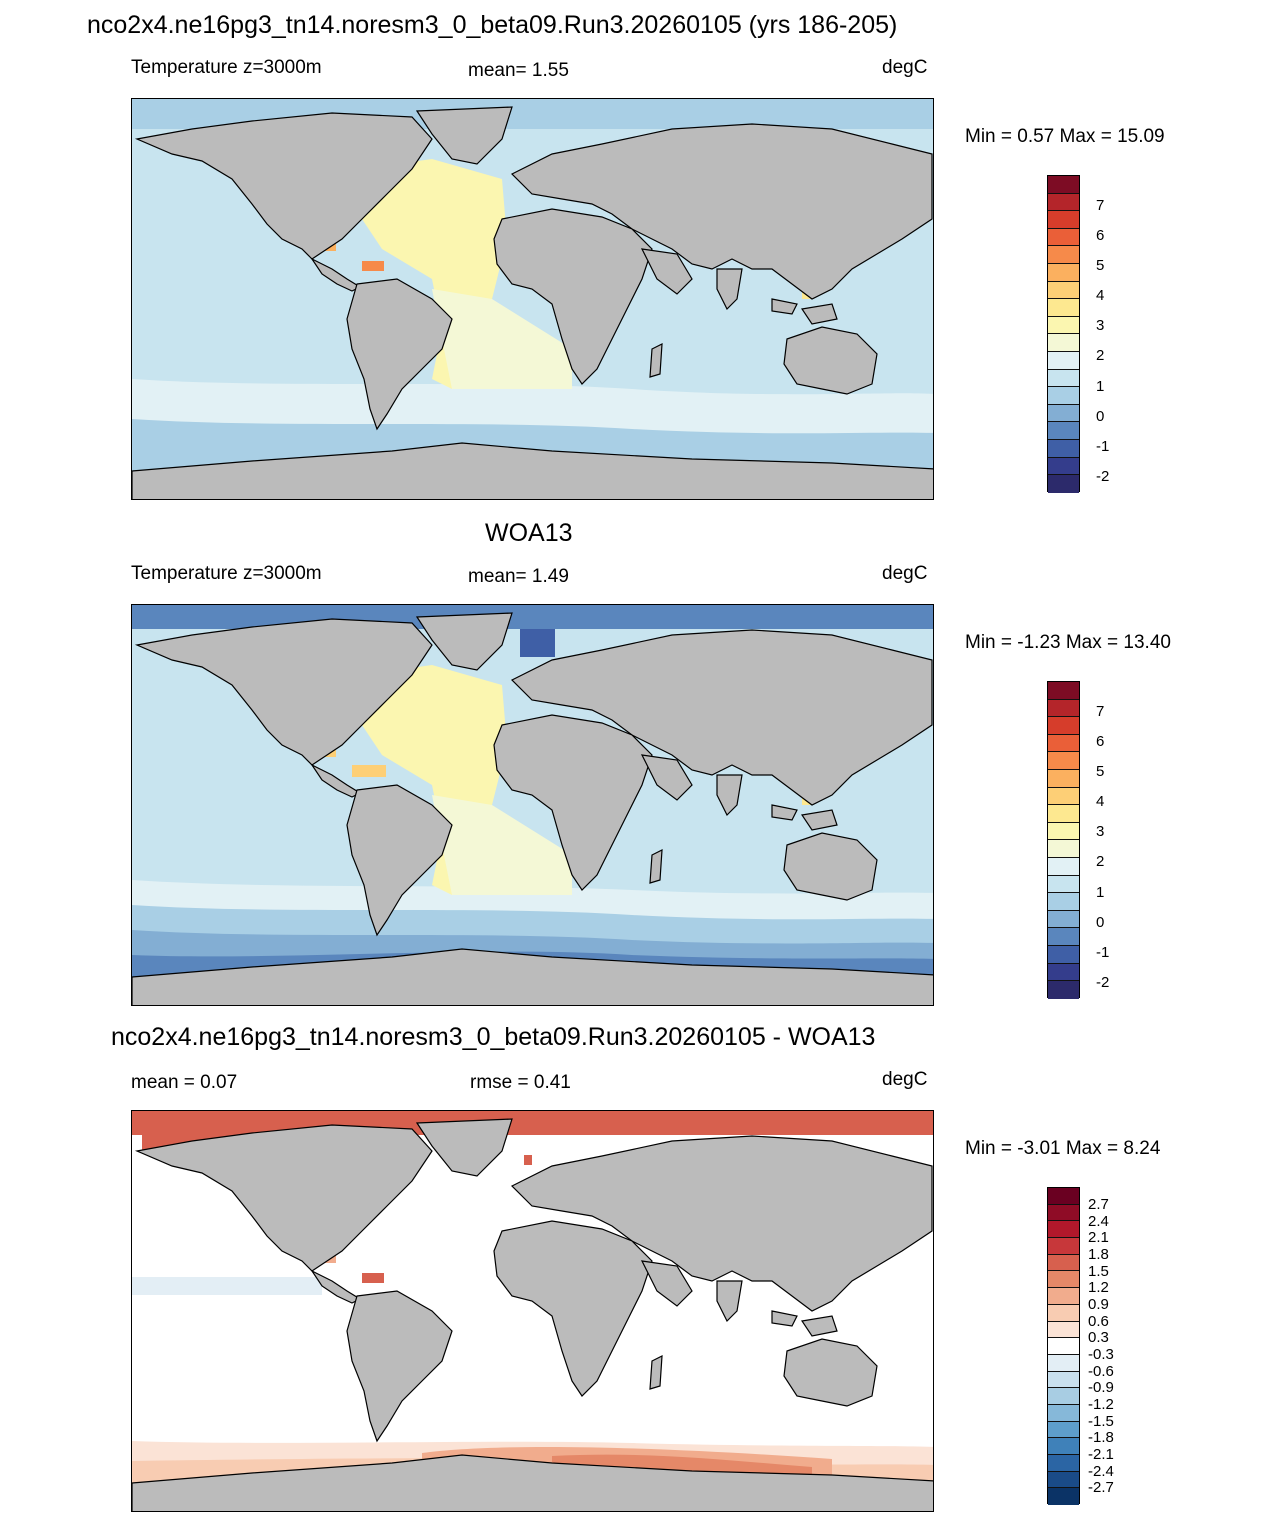 The height and width of the screenshot is (1519, 1285). I want to click on panel1-units-label: degC, so click(905, 67).